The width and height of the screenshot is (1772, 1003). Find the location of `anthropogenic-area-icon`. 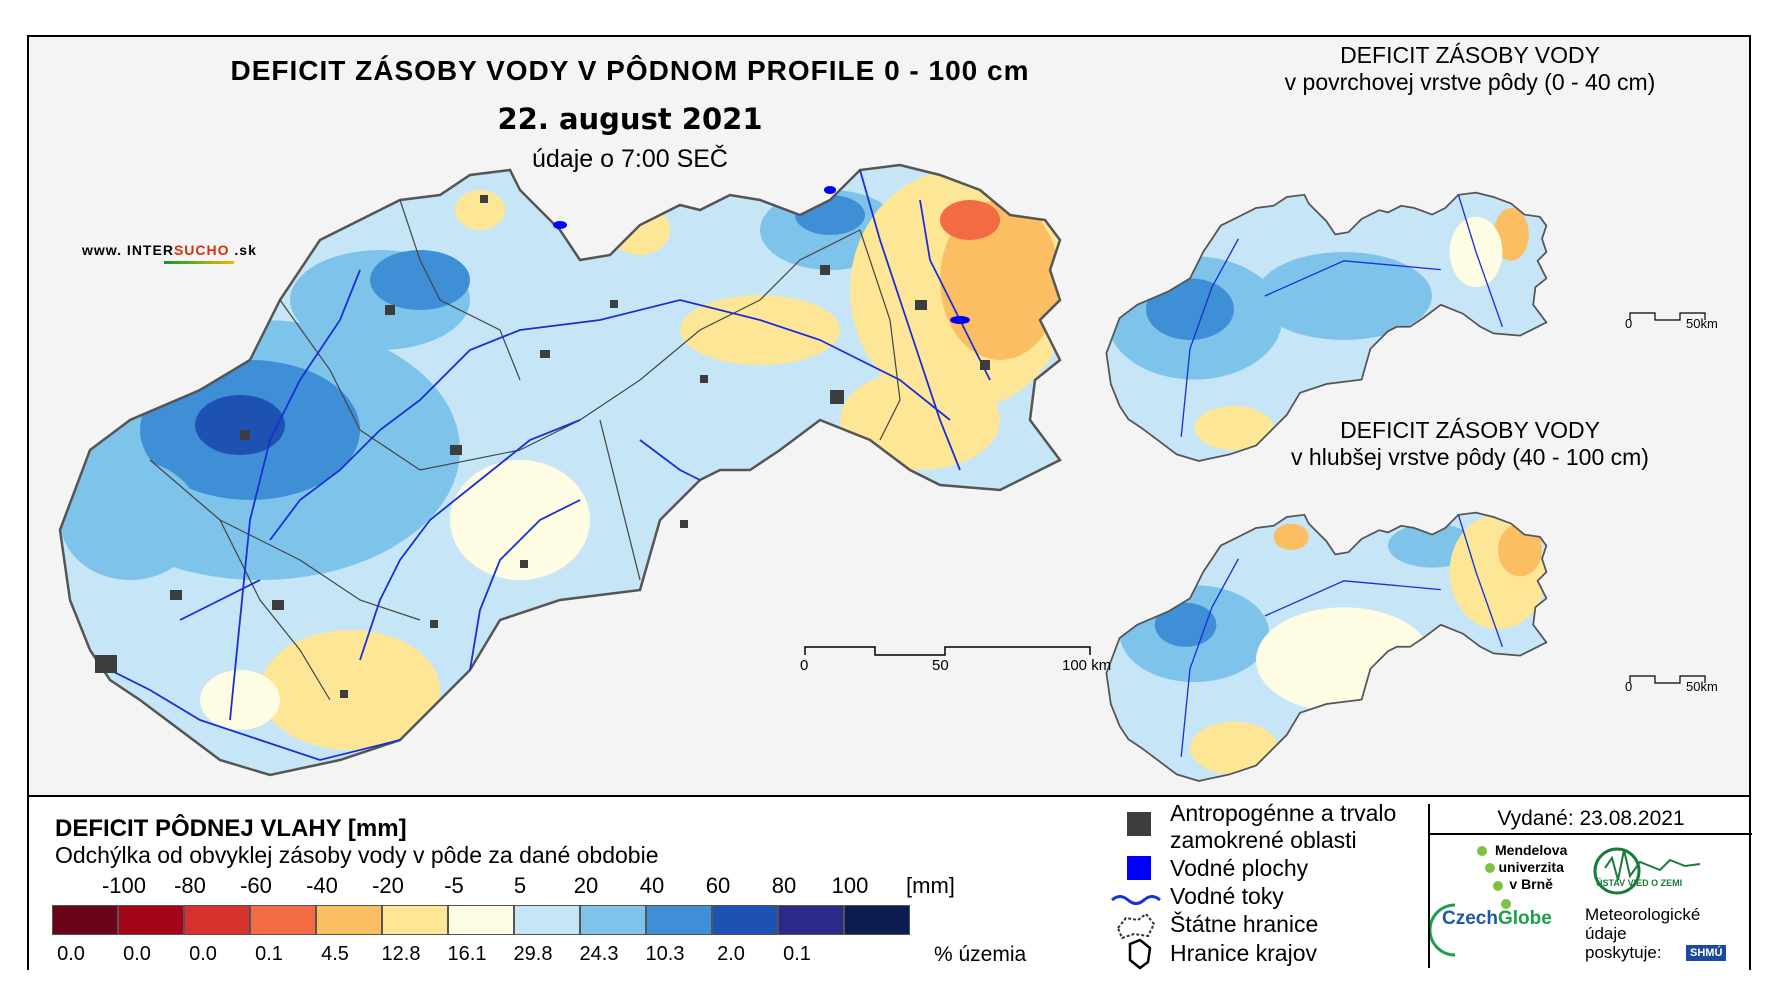

anthropogenic-area-icon is located at coordinates (1139, 824).